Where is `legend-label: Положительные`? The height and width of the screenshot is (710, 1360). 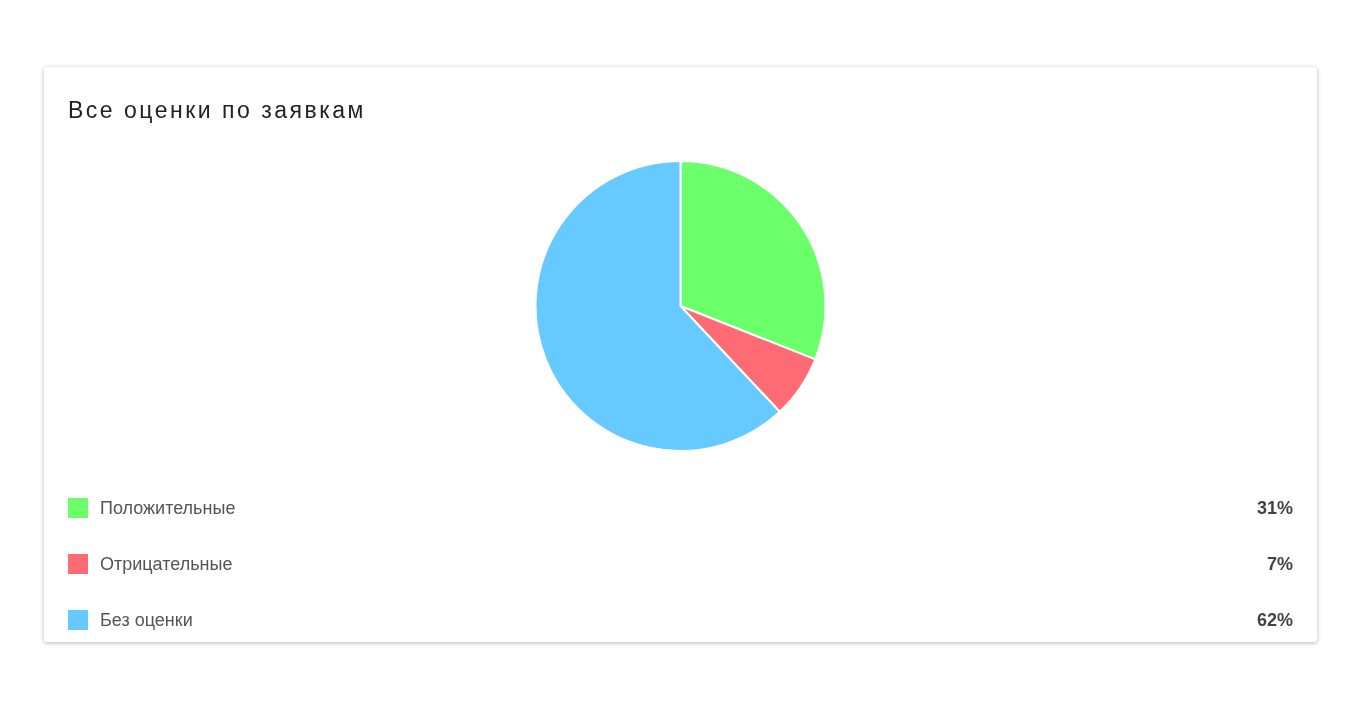
legend-label: Положительные is located at coordinates (168, 508).